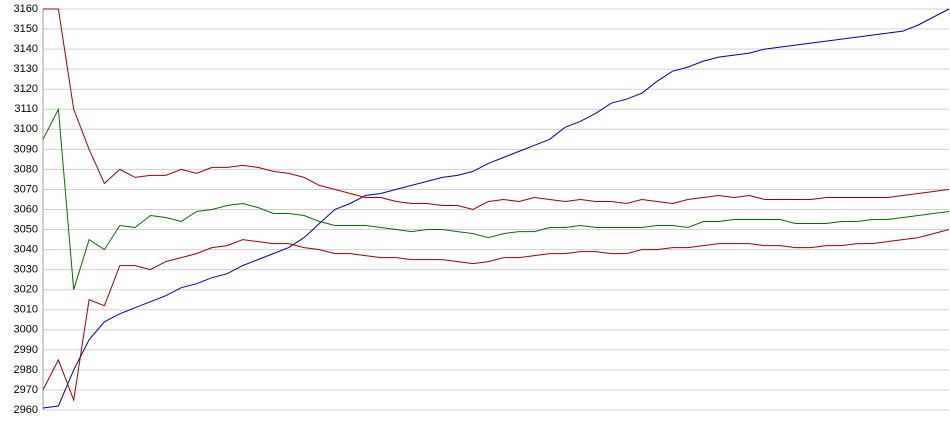 The height and width of the screenshot is (435, 950). What do you see at coordinates (26, 229) in the screenshot?
I see `y-tick-label: 3050` at bounding box center [26, 229].